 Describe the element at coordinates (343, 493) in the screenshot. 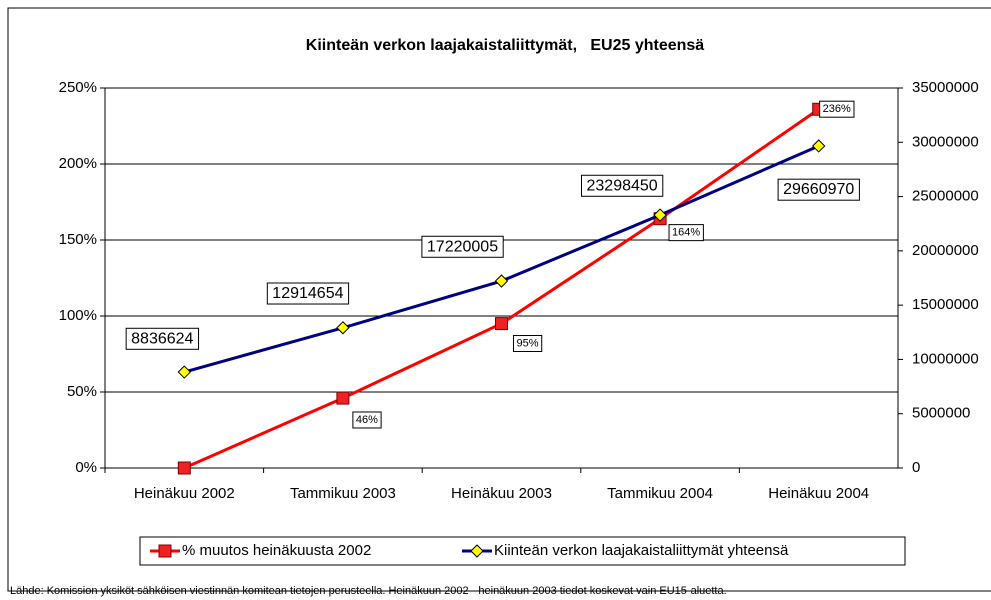

I see `x-tick-label: Tammikuu 2003` at that location.